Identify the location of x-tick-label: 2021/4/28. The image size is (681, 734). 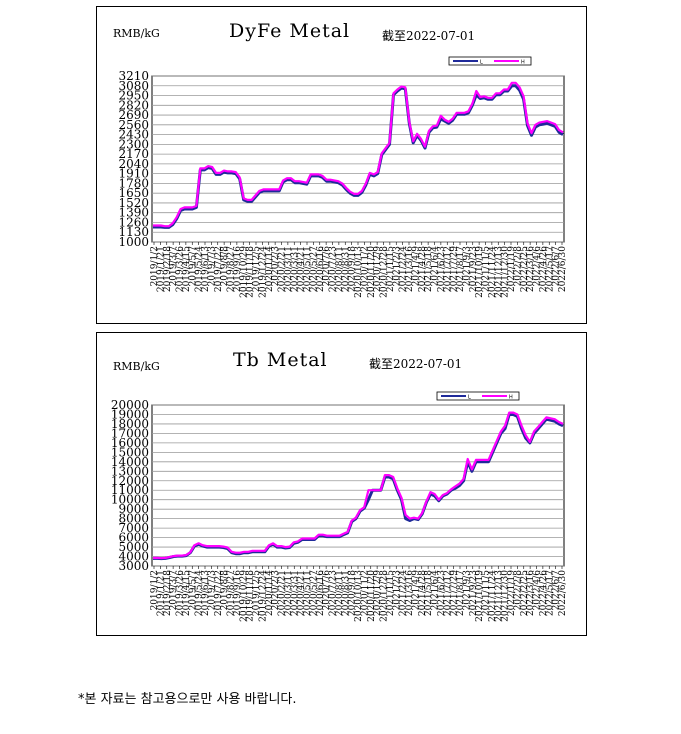
(423, 269).